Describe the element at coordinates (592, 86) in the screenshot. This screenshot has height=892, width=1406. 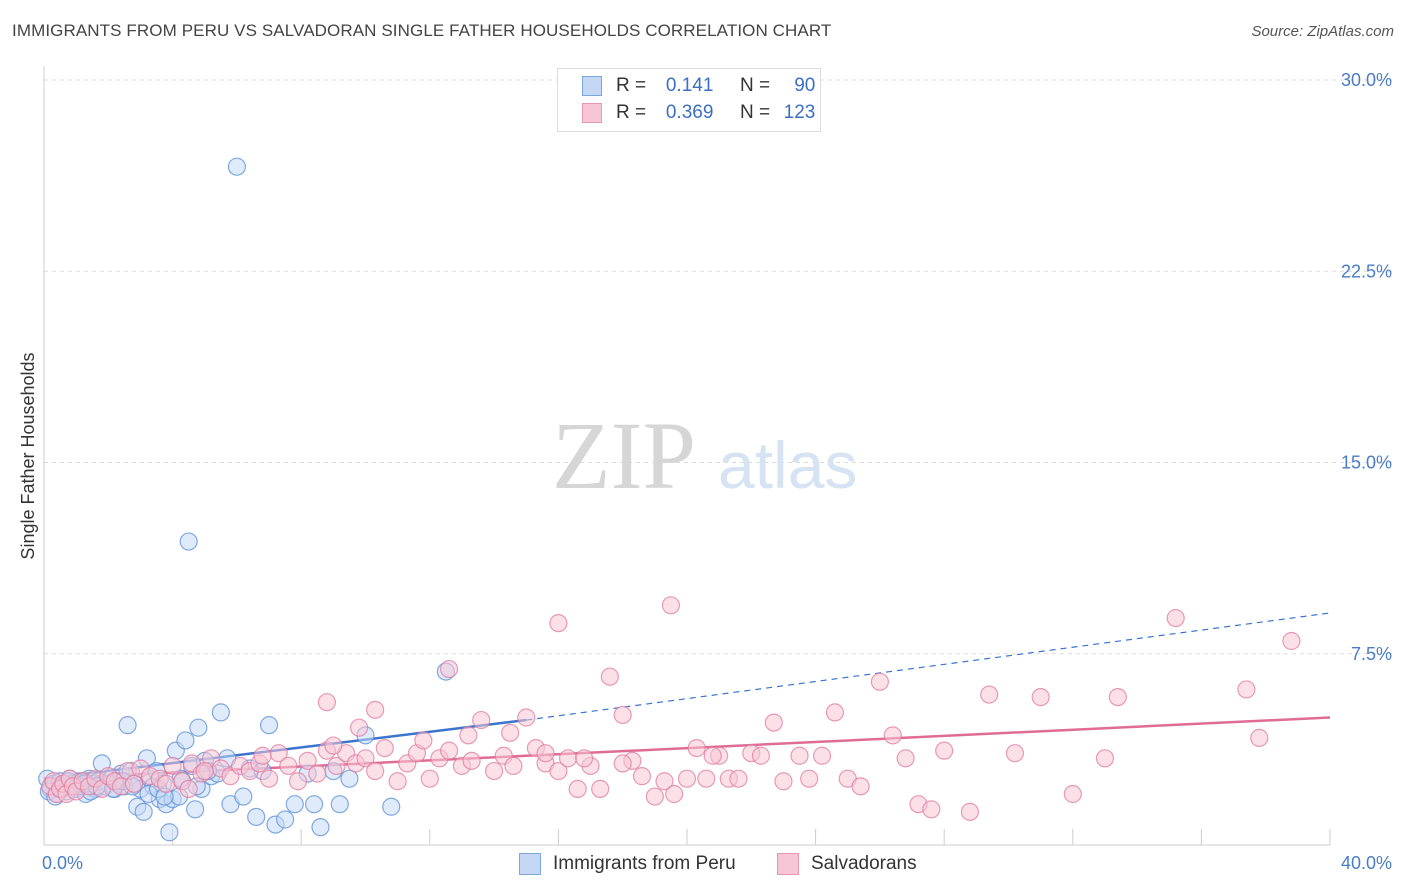
I see `legend-swatch-peru` at that location.